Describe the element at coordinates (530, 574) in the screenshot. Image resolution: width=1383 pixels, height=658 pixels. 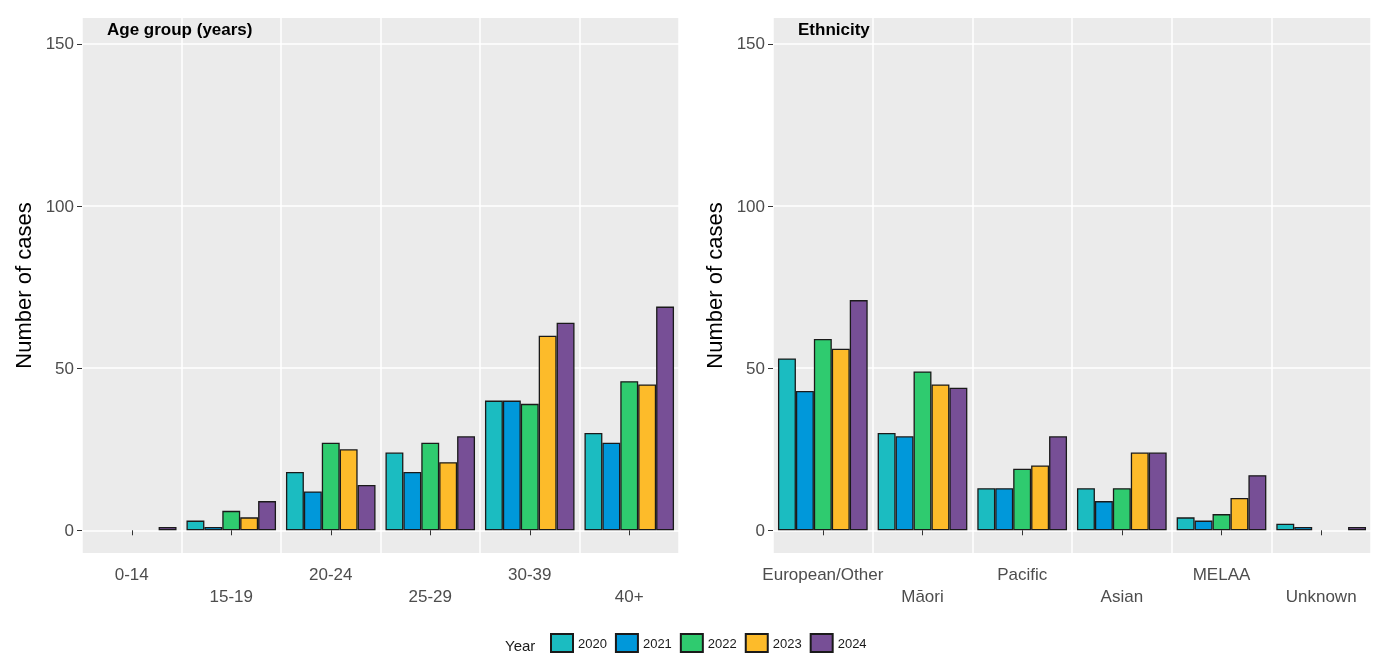
I see `x-tick-label: 30-39` at that location.